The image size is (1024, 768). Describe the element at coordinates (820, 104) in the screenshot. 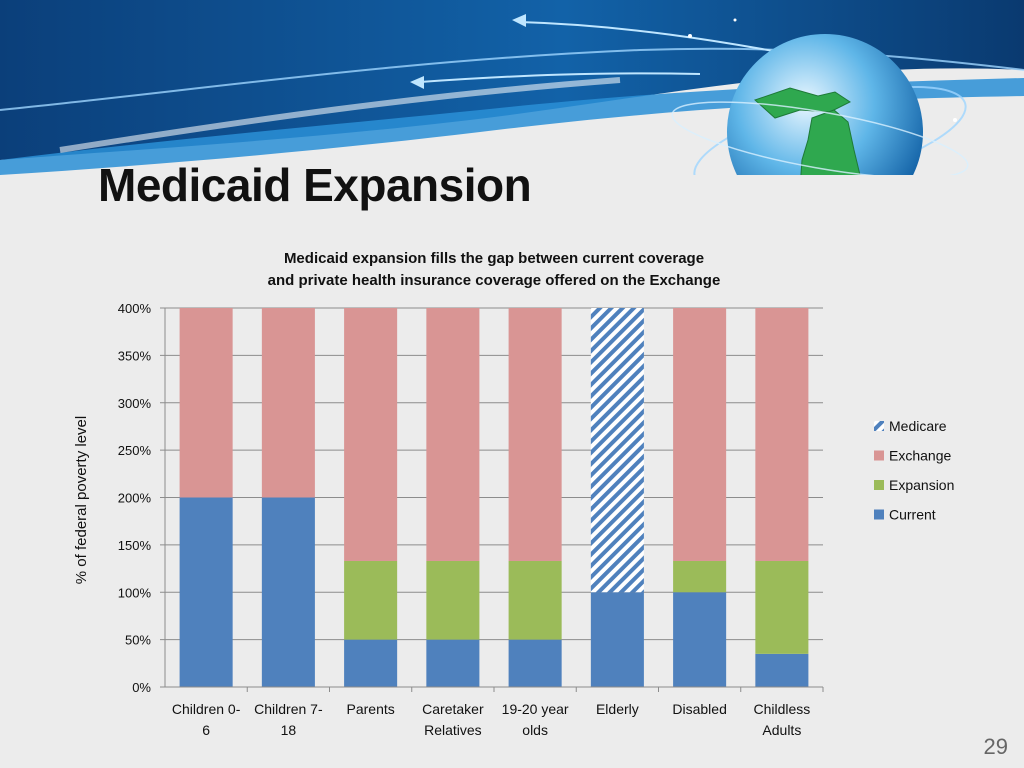

I see `michigan-globe-icon` at that location.